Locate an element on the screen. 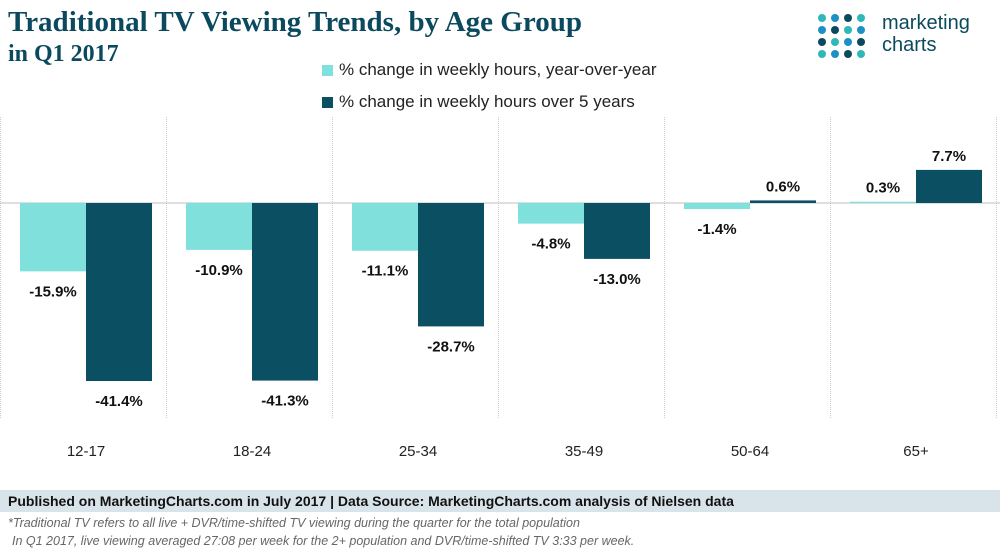 The height and width of the screenshot is (555, 1000). logo-word-charts: charts is located at coordinates (909, 45).